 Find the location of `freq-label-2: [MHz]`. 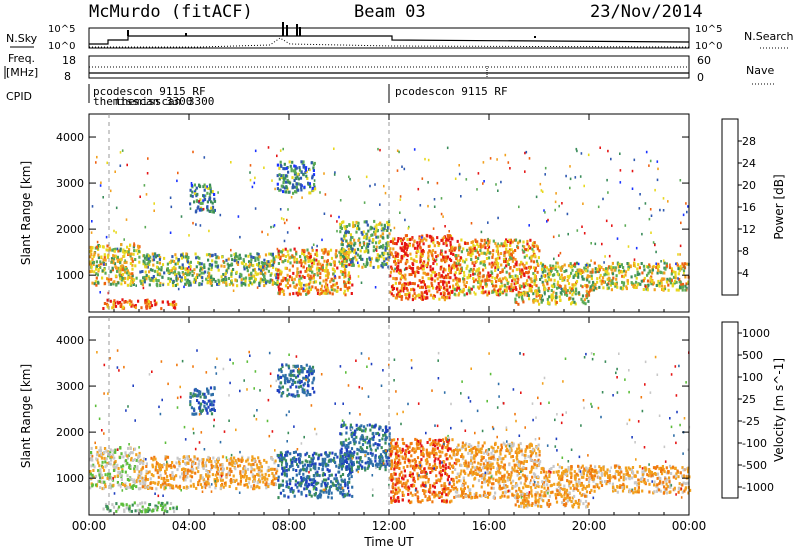

freq-label-2: [MHz] is located at coordinates (22, 72).